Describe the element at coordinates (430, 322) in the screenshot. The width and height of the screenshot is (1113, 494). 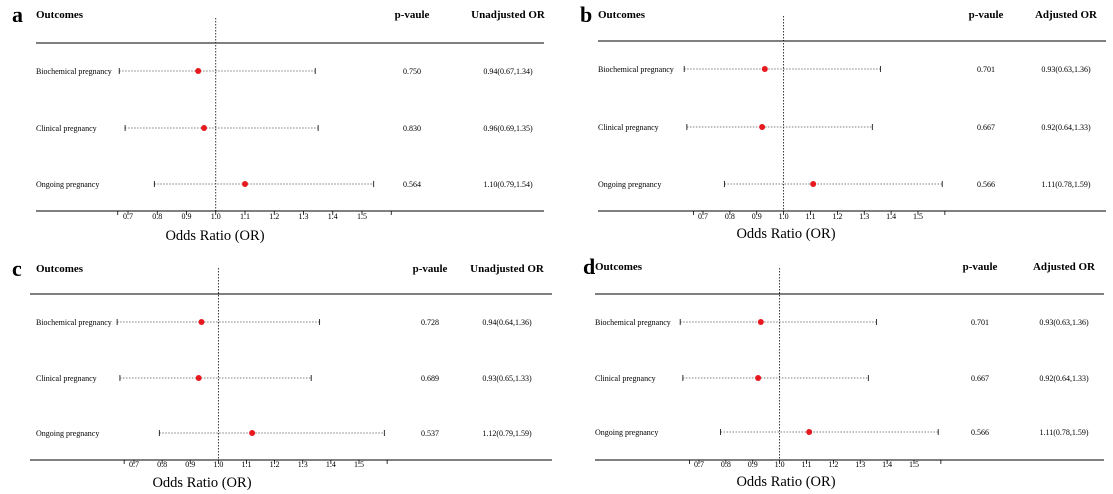
I see `p-value-cell: 0.728` at that location.